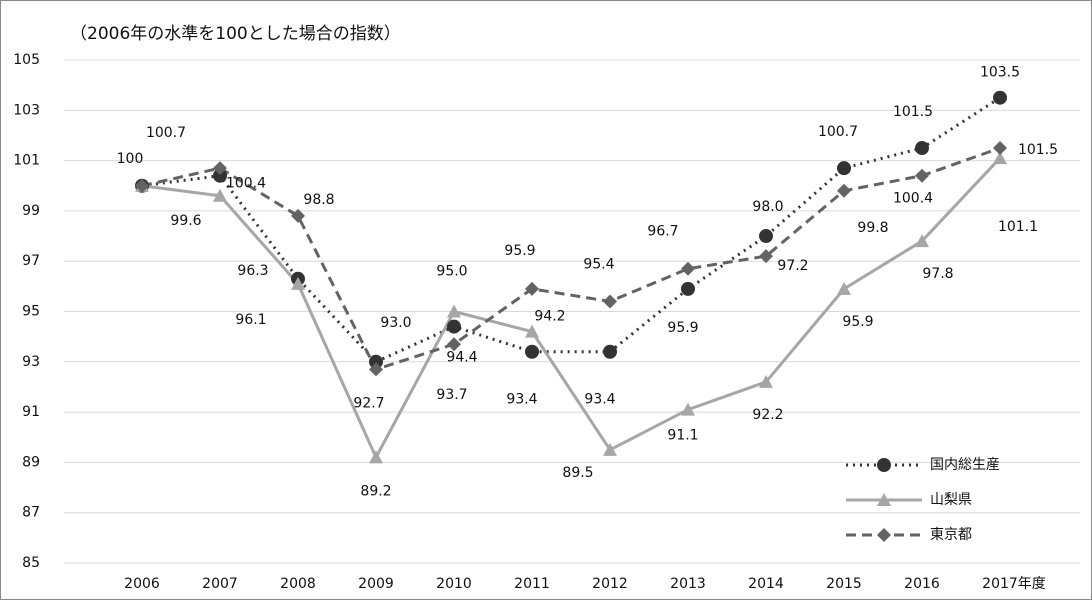 Image resolution: width=1092 pixels, height=600 pixels. Describe the element at coordinates (26, 110) in the screenshot. I see `y-tick-label: 103` at that location.